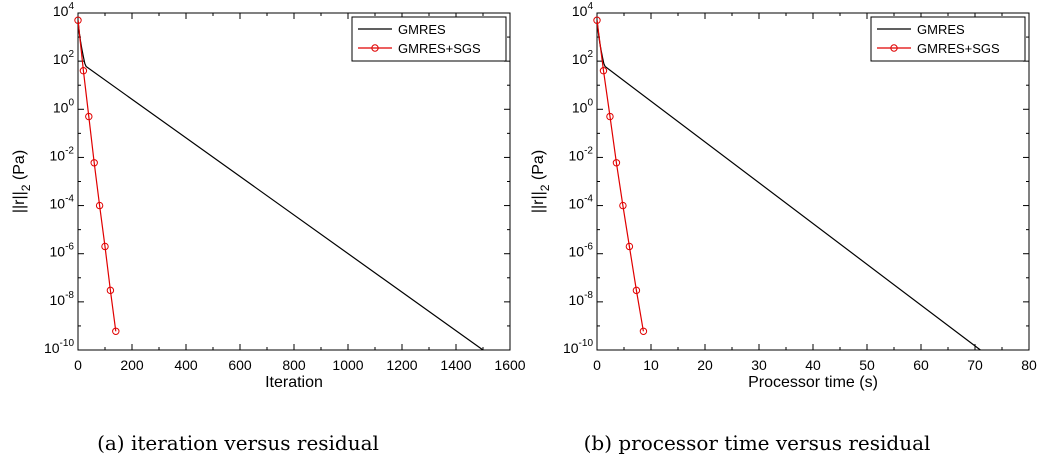  I want to click on x-tick-label: 30, so click(759, 365).